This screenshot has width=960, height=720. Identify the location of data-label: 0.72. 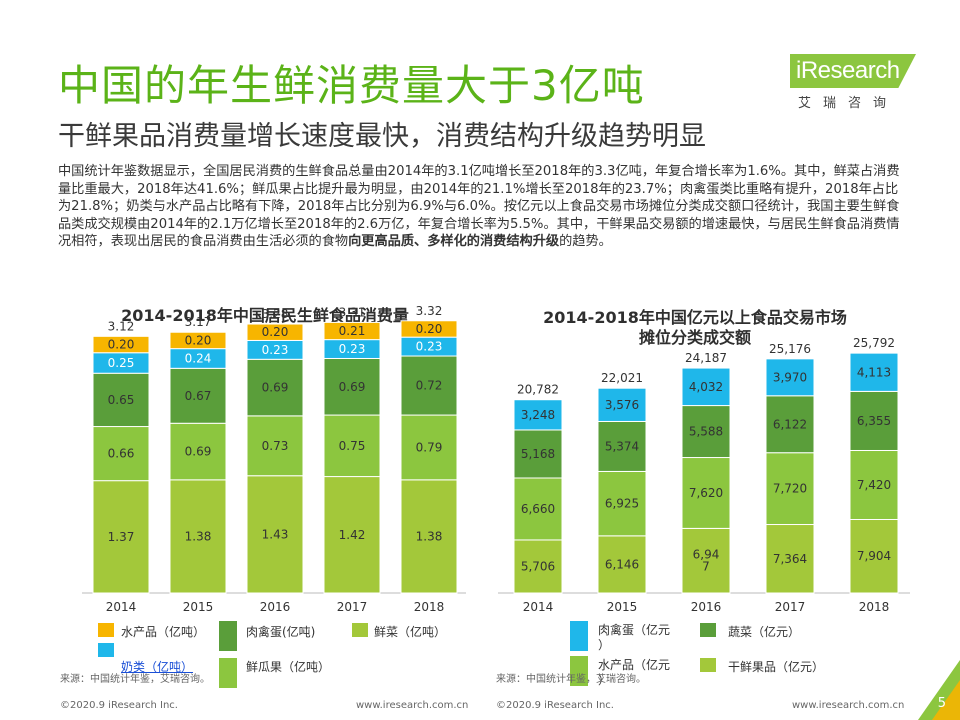
(429, 386).